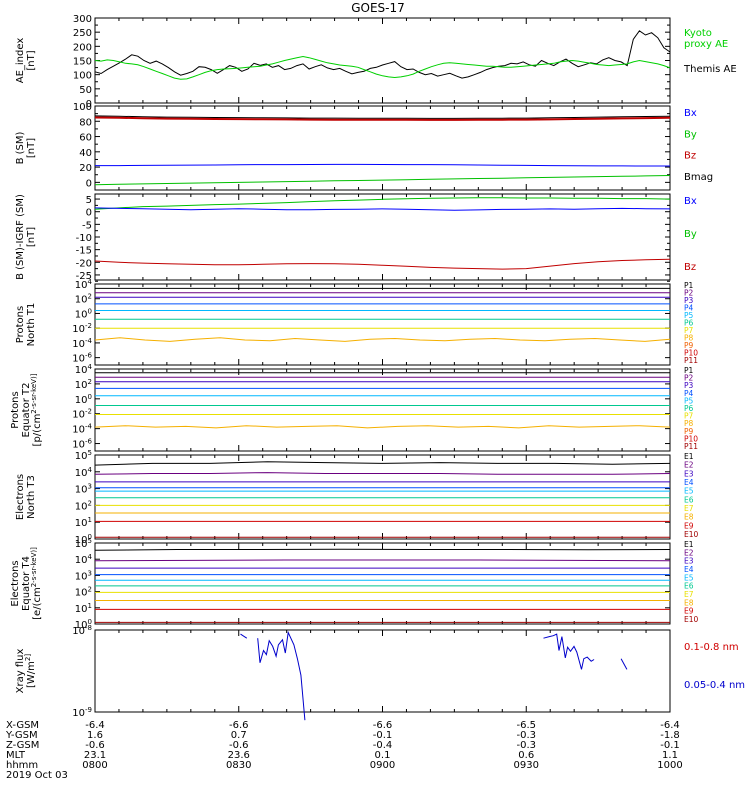 The image size is (750, 800). I want to click on series-line-kyoto-proxy-ae, so click(382, 67).